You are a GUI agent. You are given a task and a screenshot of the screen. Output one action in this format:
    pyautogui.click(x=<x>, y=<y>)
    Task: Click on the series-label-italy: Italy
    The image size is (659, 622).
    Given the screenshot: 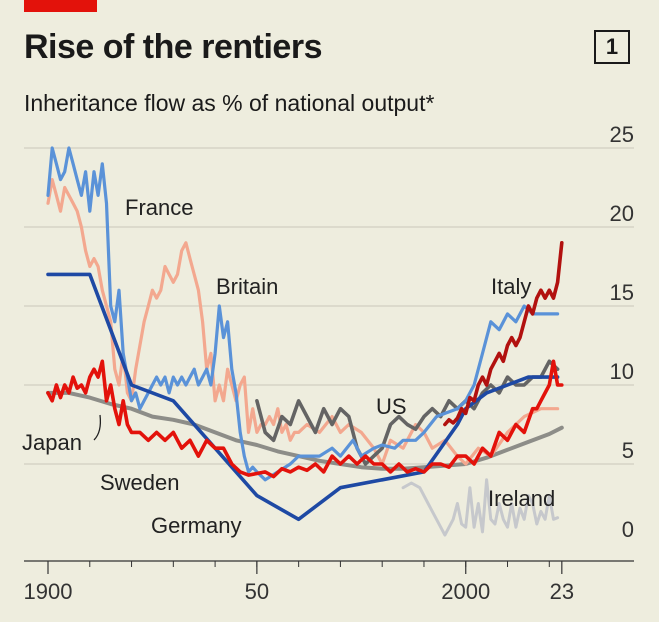 What is the action you would take?
    pyautogui.click(x=511, y=286)
    